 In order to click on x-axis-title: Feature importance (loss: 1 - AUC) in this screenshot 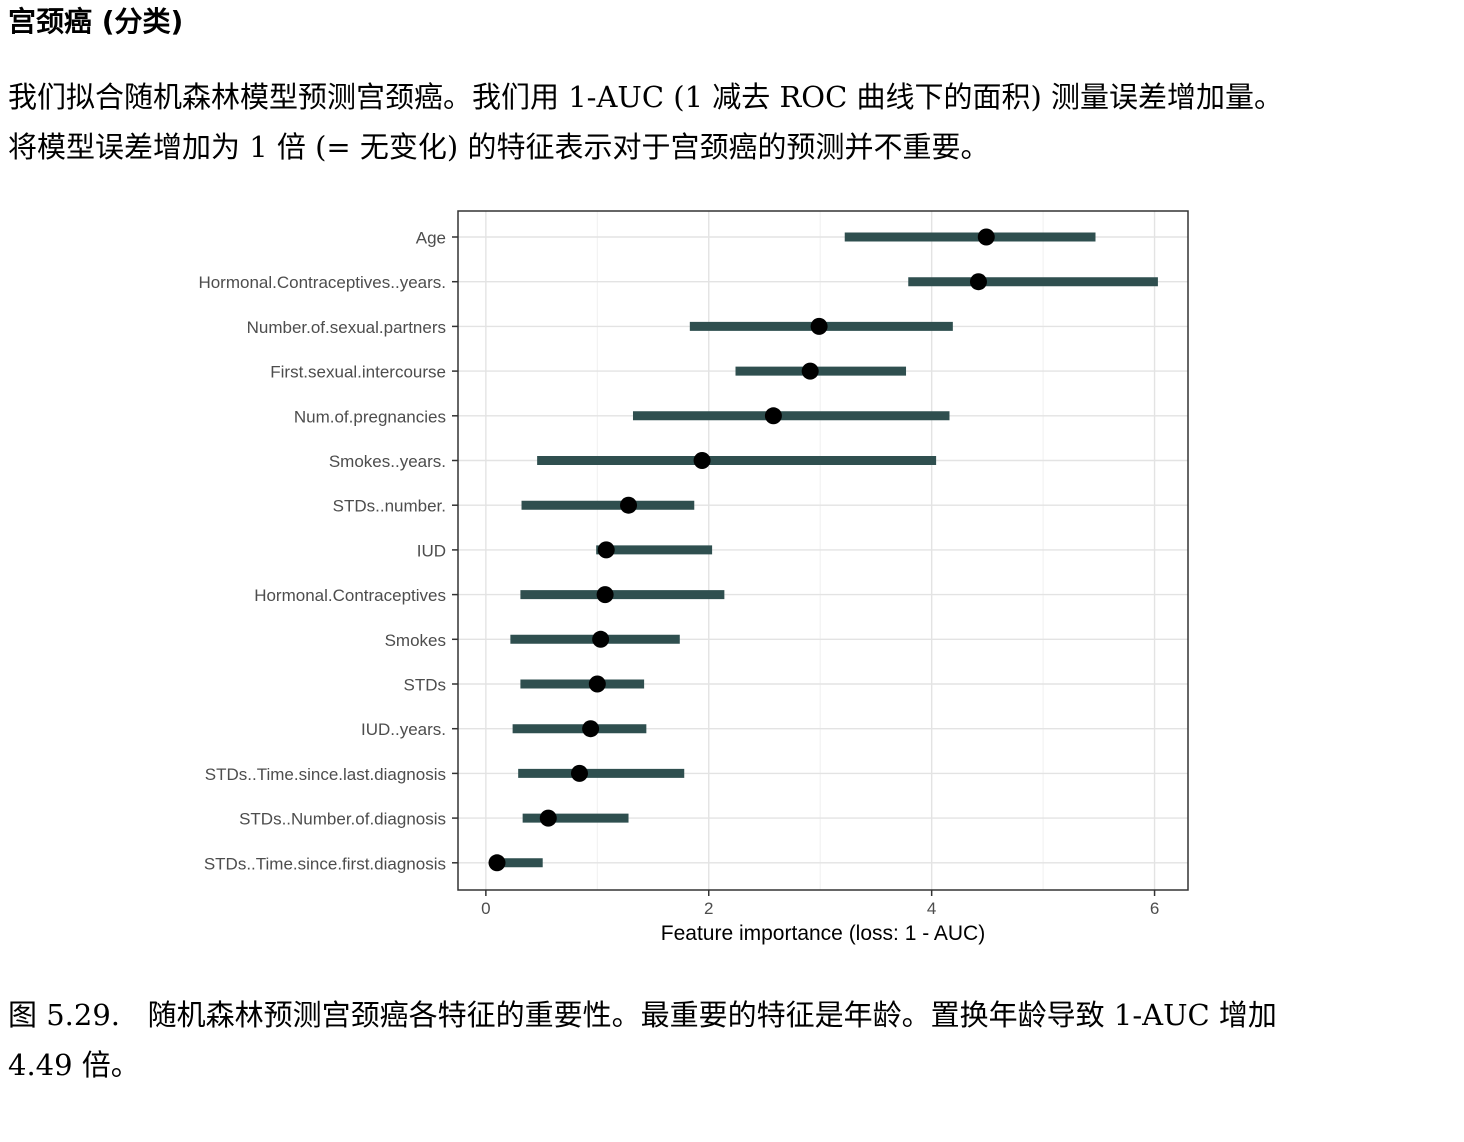, I will do `click(823, 933)`.